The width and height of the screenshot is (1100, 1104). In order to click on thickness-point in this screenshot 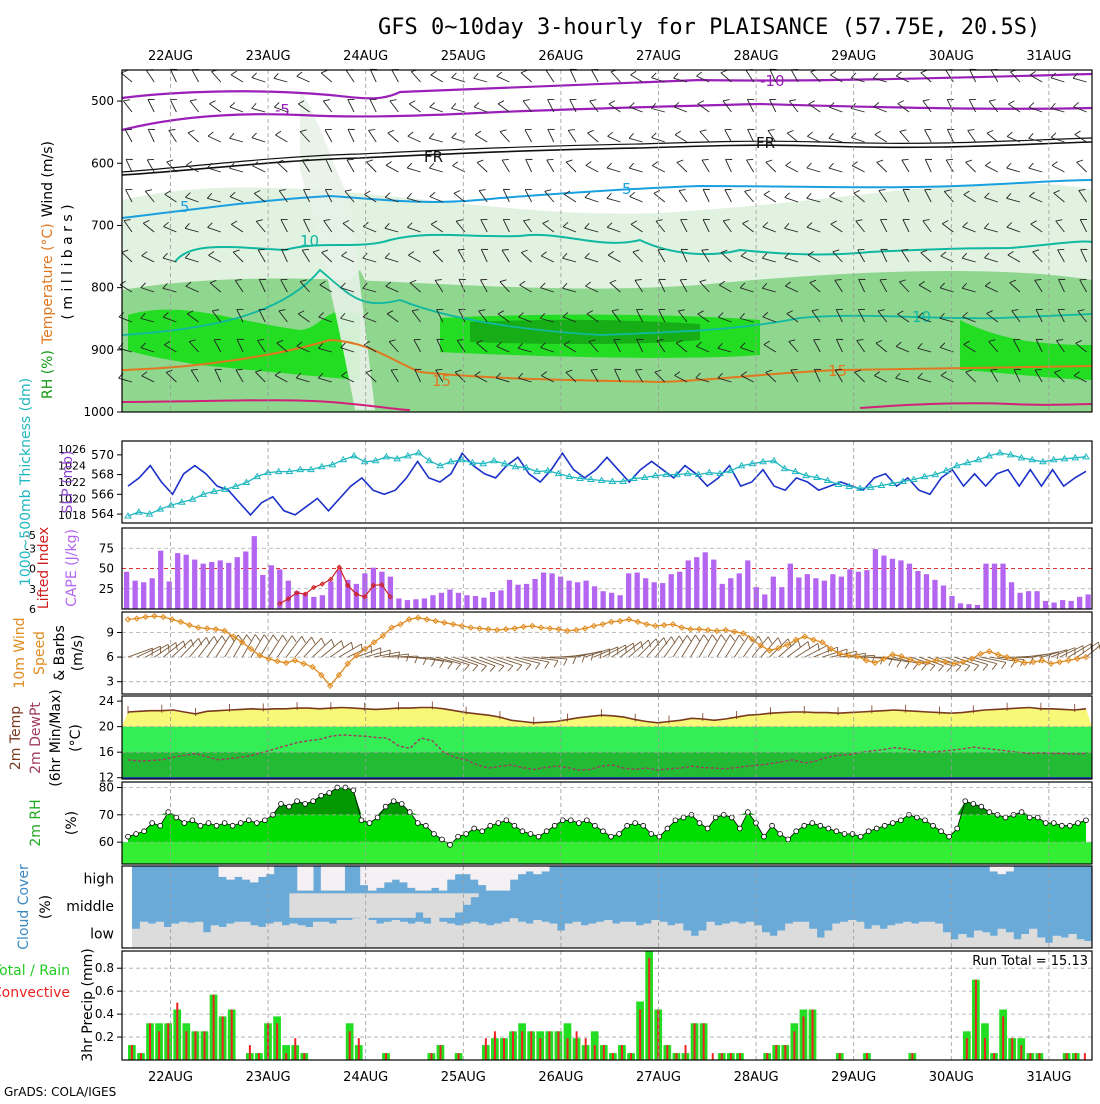, I will do `click(1086, 456)`.